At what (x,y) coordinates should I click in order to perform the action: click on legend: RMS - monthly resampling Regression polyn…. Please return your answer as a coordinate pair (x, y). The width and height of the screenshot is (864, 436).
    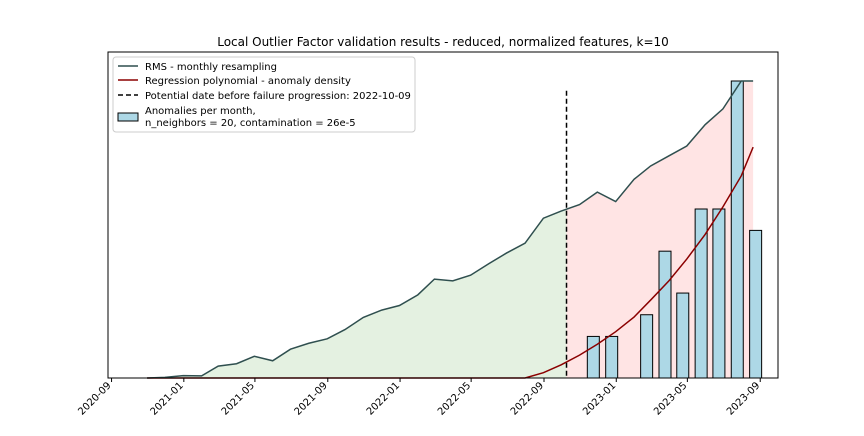
    Looking at the image, I should click on (264, 94).